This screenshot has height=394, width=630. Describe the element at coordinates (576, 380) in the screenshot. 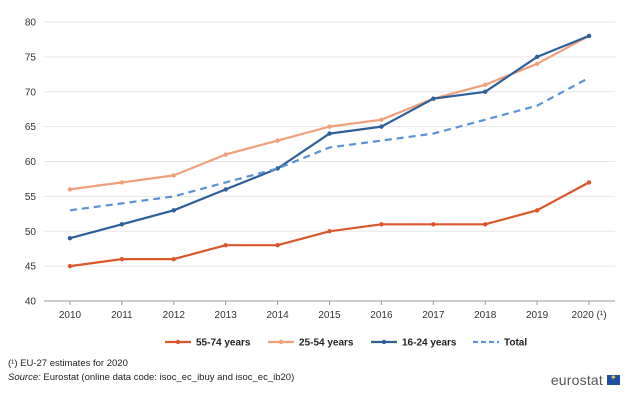

I see `brand-name: eurostat` at that location.